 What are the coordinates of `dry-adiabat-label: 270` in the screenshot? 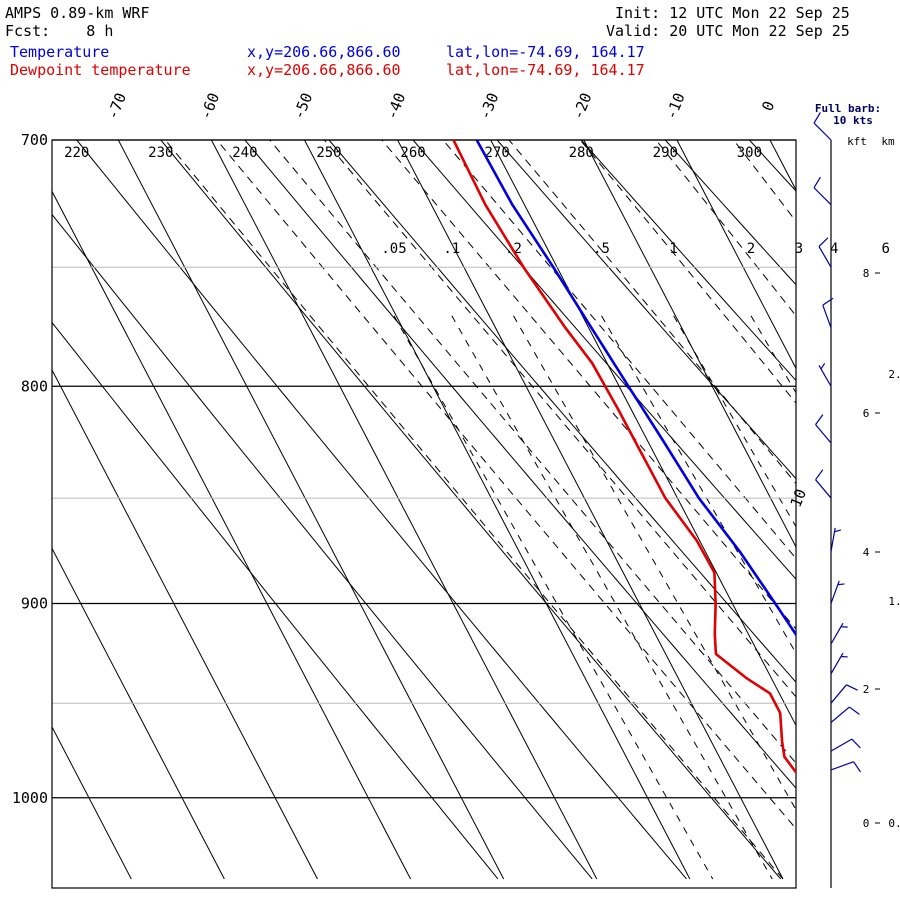 It's located at (496, 153).